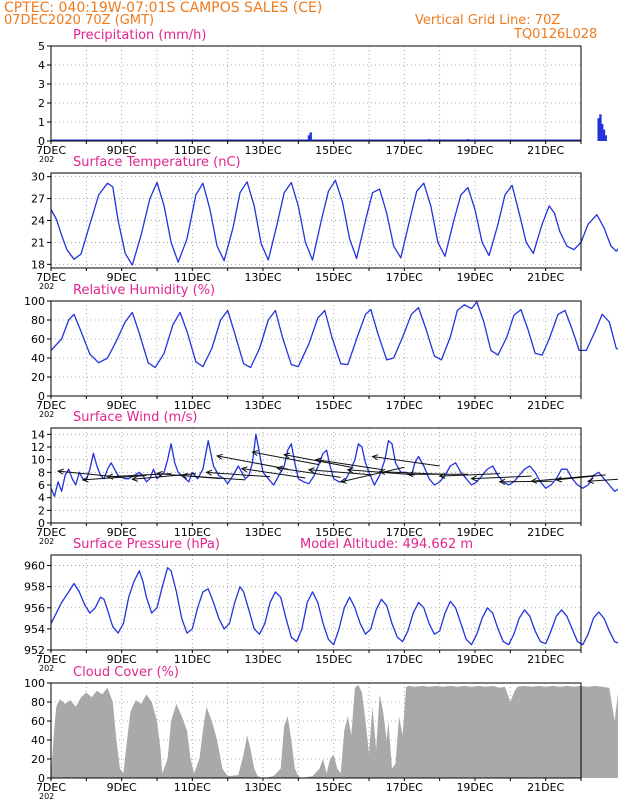 The width and height of the screenshot is (618, 800). I want to click on x-tick-label: 7DEC, so click(51, 277).